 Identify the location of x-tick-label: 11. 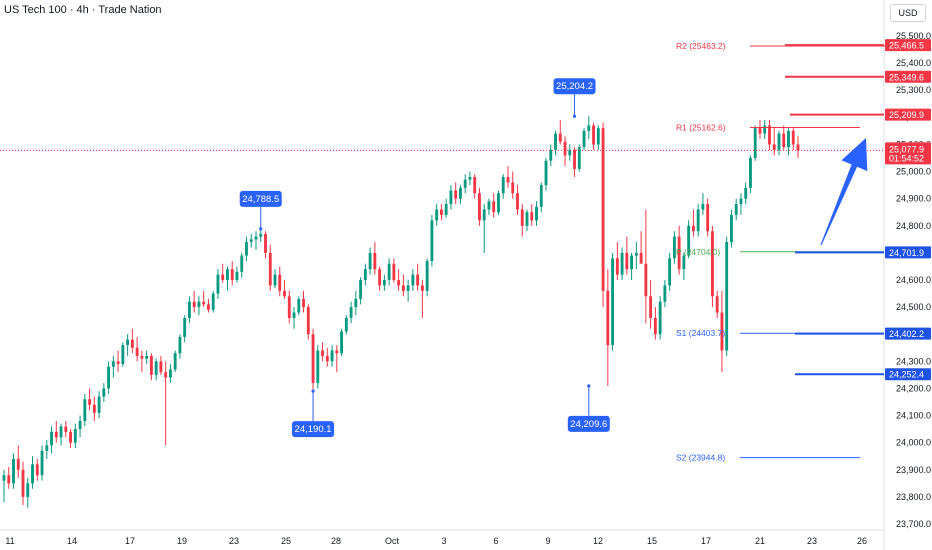
(9, 541).